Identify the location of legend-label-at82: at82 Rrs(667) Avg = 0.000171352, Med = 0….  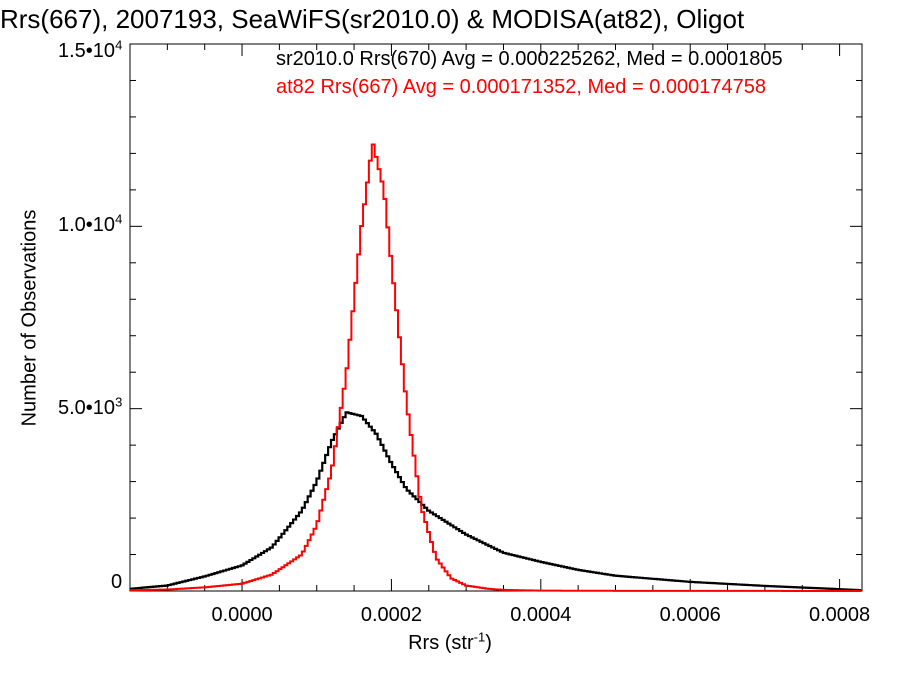
(521, 87).